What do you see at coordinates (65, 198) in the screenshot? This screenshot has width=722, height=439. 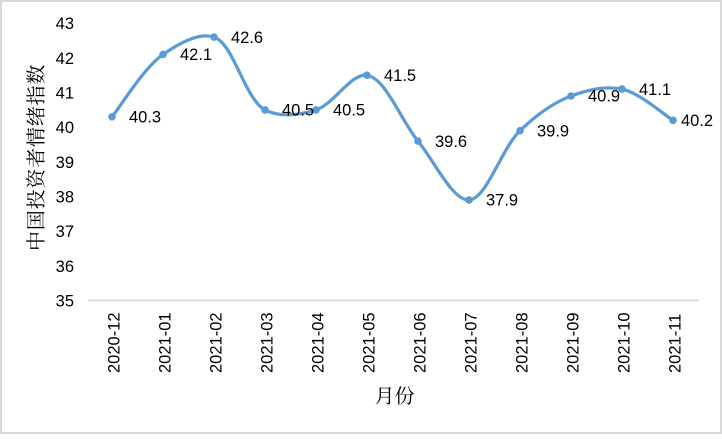 I see `svg-text: 38` at bounding box center [65, 198].